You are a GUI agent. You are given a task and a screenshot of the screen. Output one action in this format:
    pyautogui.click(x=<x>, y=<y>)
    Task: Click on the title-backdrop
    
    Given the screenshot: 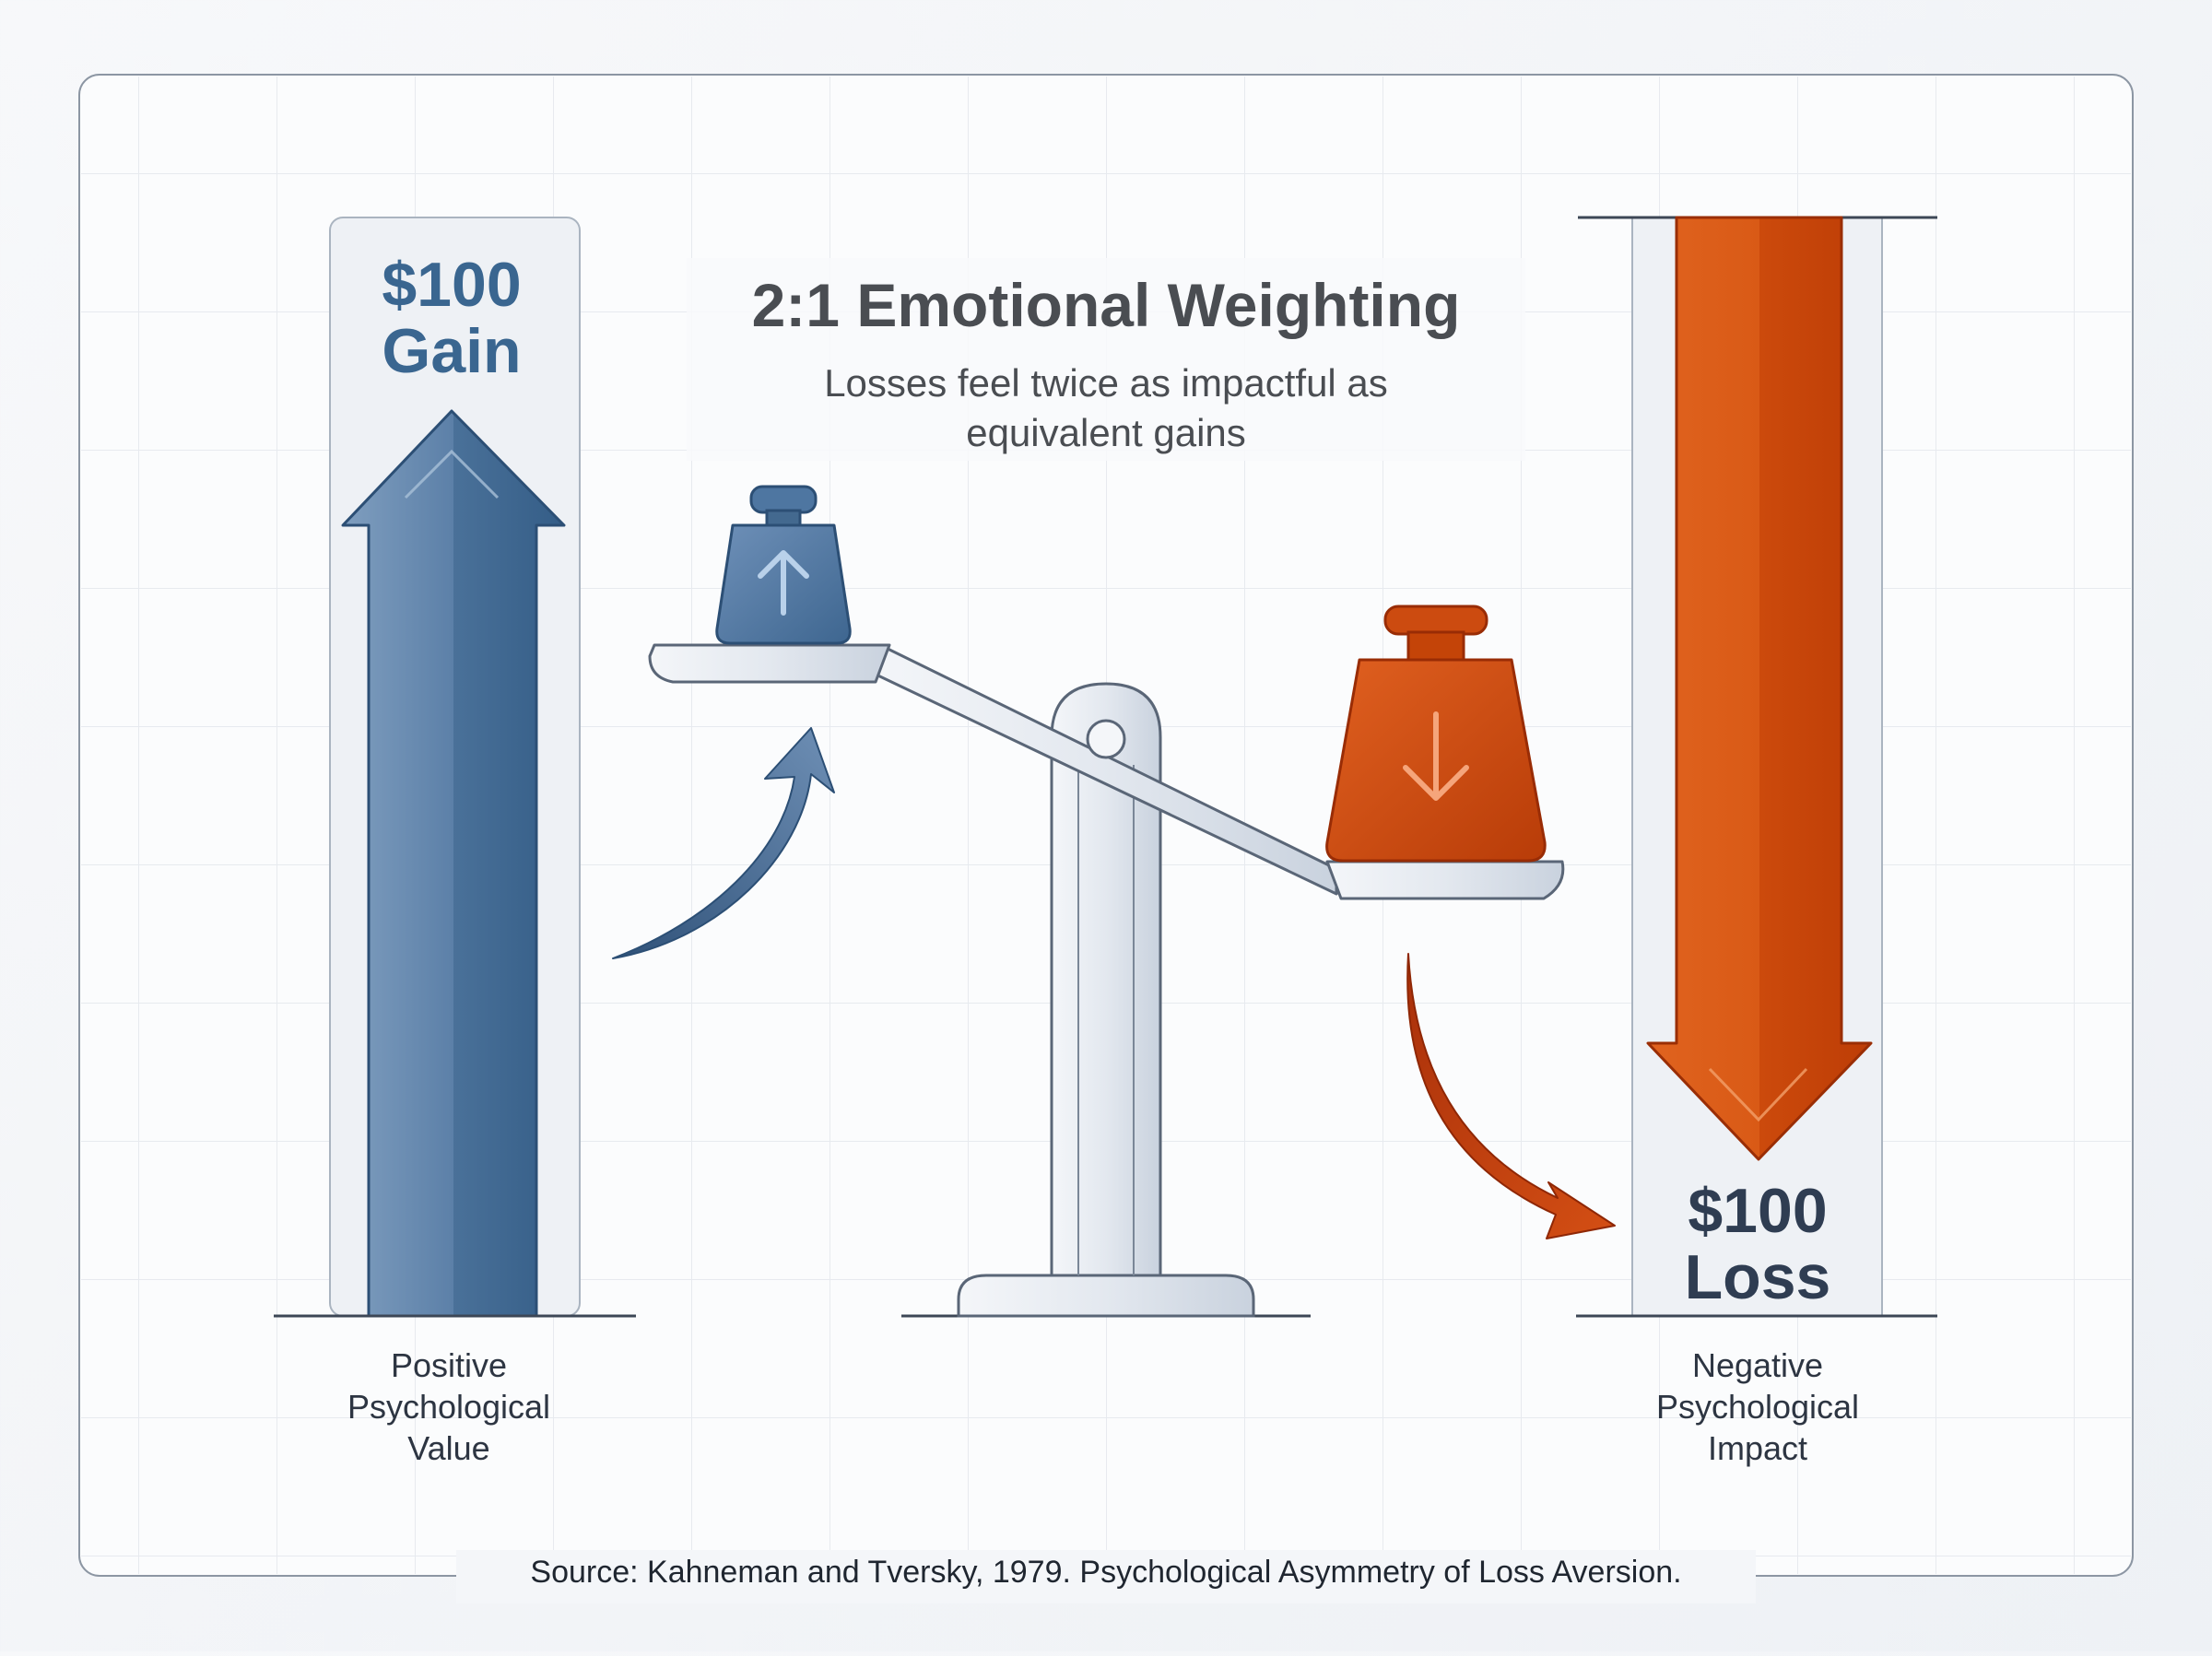 What is the action you would take?
    pyautogui.click(x=1106, y=359)
    